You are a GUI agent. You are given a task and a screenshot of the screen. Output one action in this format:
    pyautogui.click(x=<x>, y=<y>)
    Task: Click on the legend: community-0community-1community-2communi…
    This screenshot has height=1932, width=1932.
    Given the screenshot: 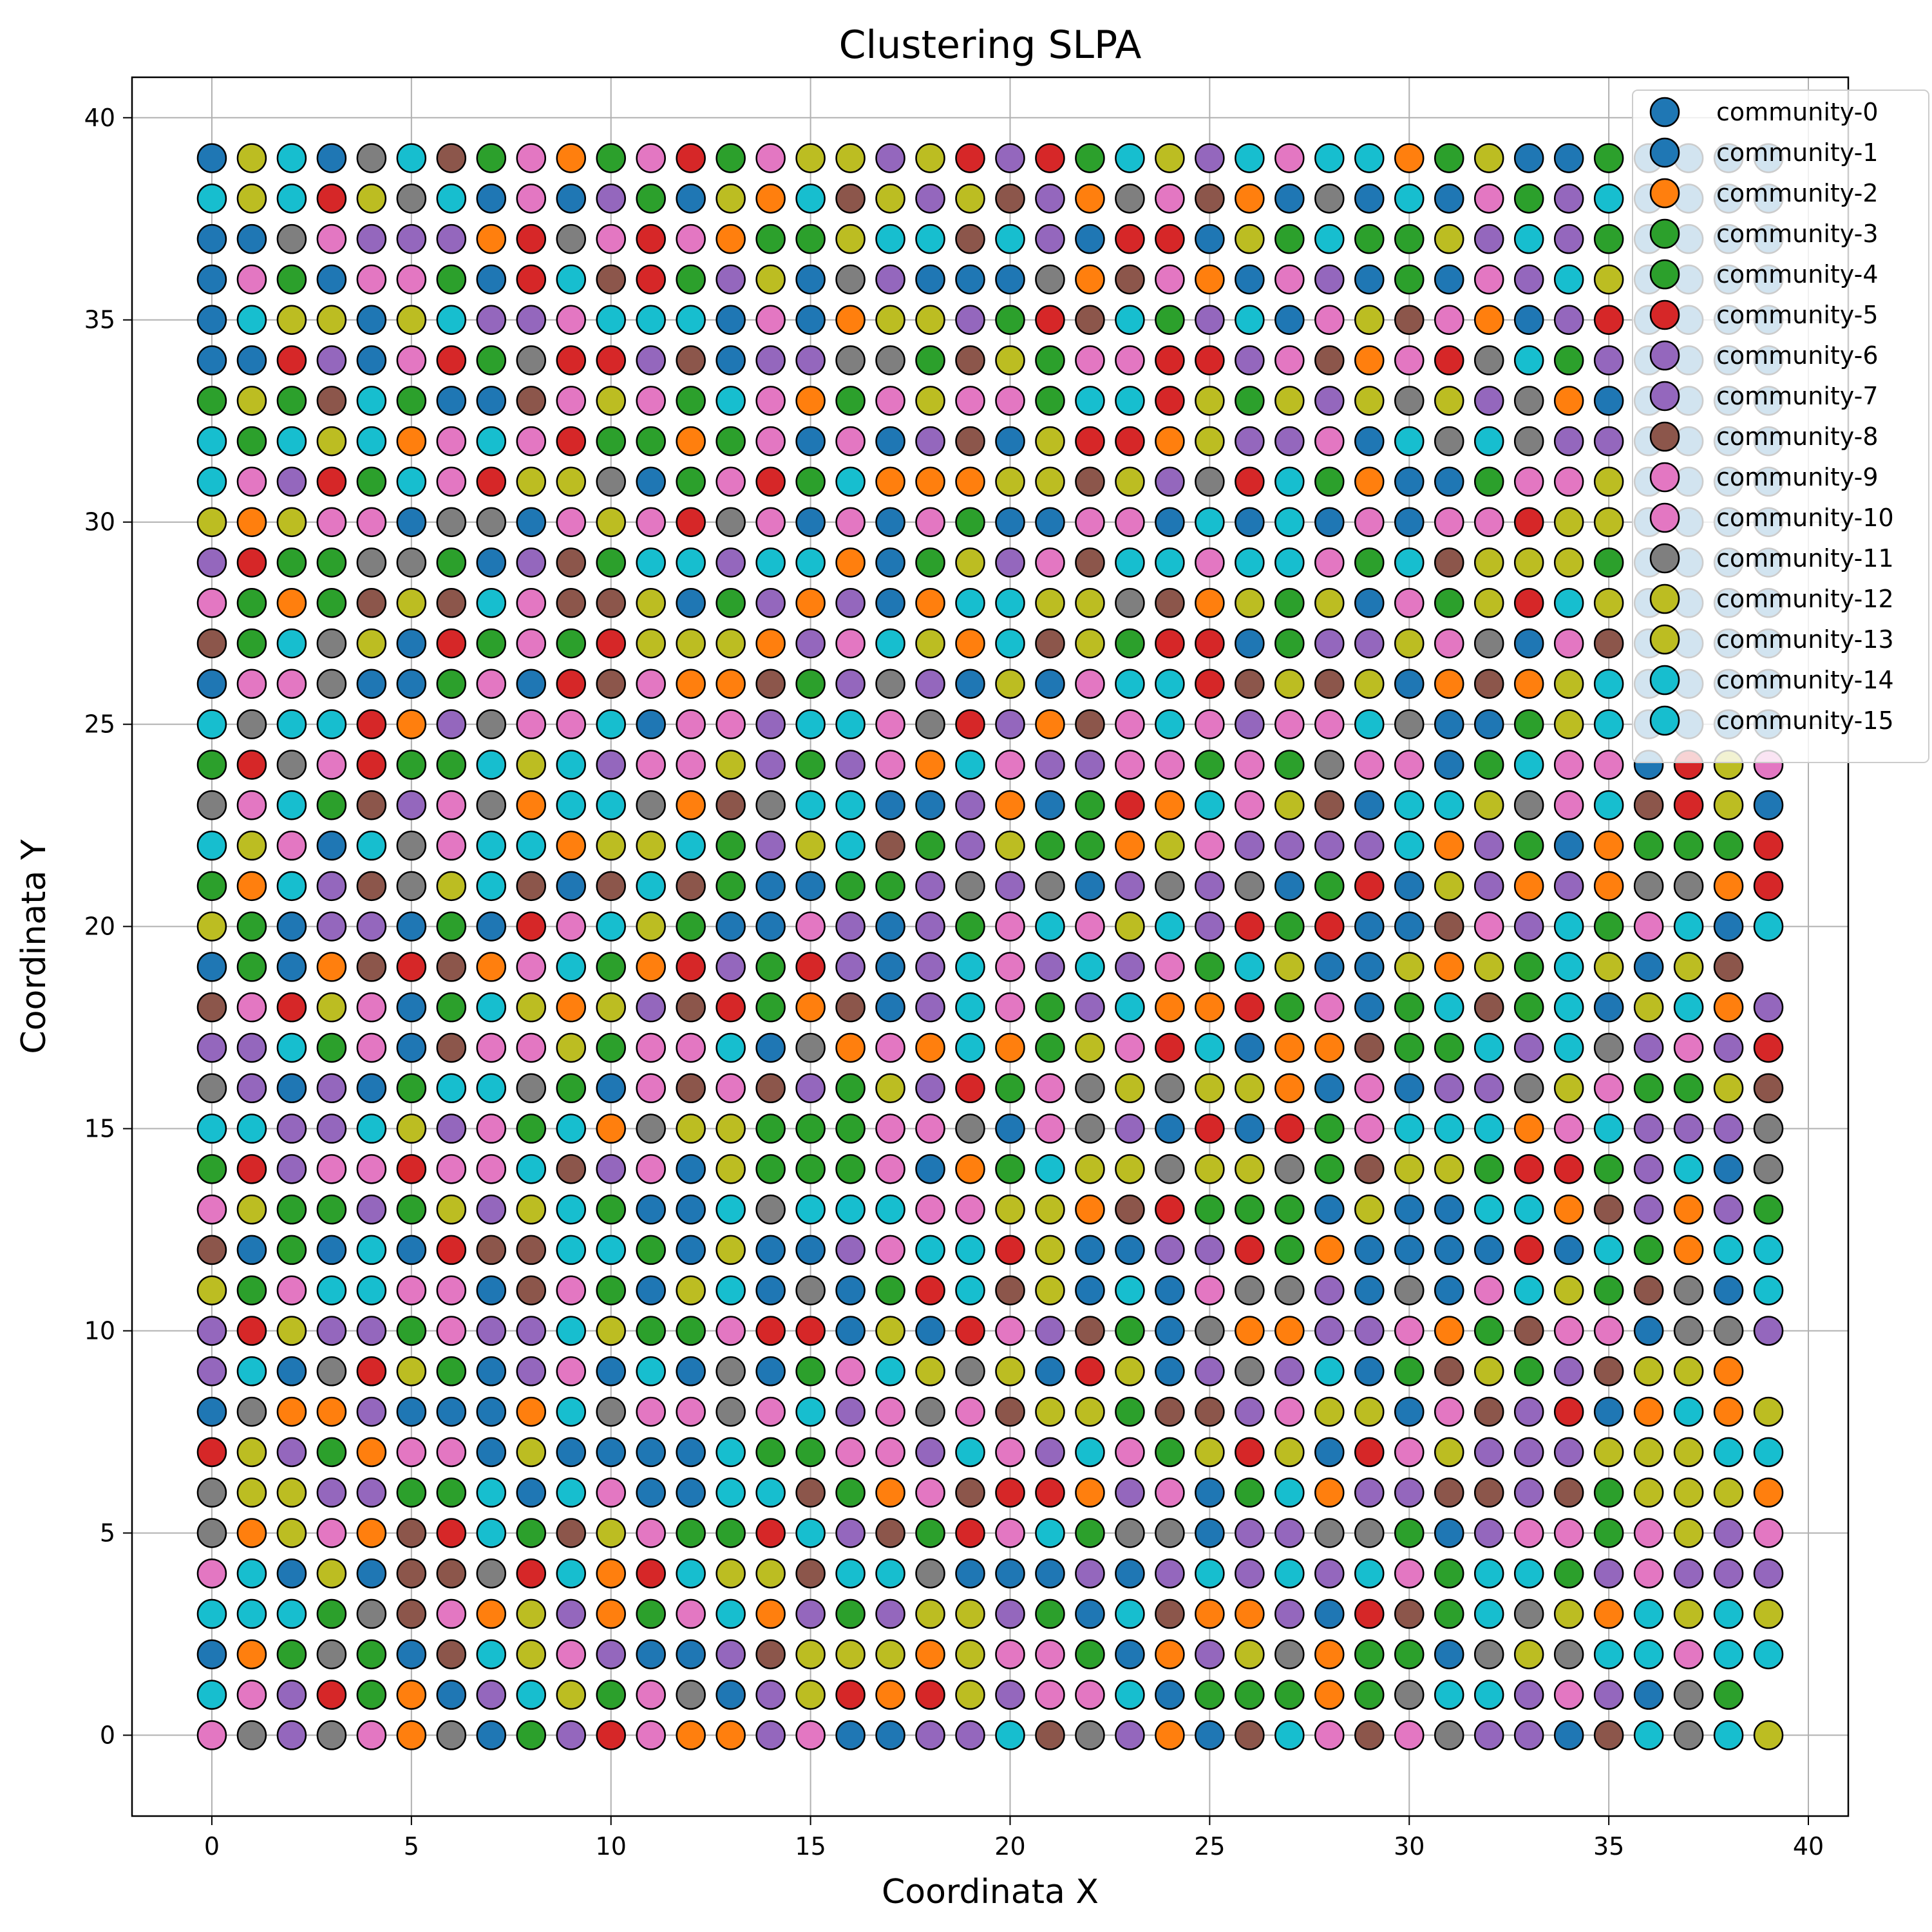 What is the action you would take?
    pyautogui.click(x=1781, y=427)
    